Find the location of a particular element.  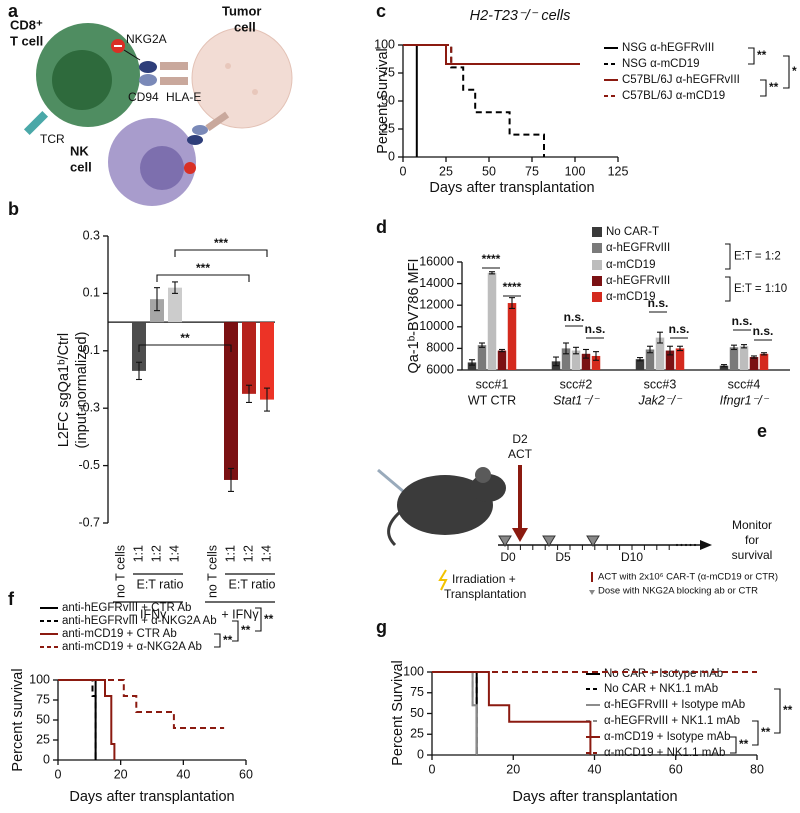

nk-label: cell is located at coordinates (81, 166).